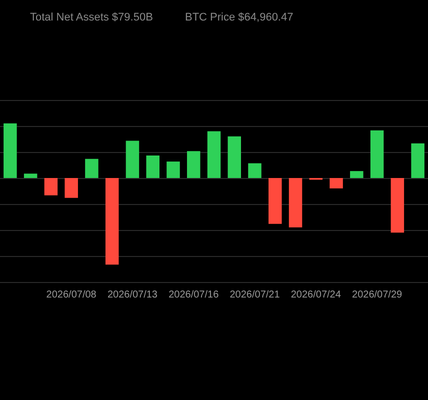 This screenshot has height=400, width=428. Describe the element at coordinates (316, 295) in the screenshot. I see `x-tick-label: 2026/07/24` at that location.